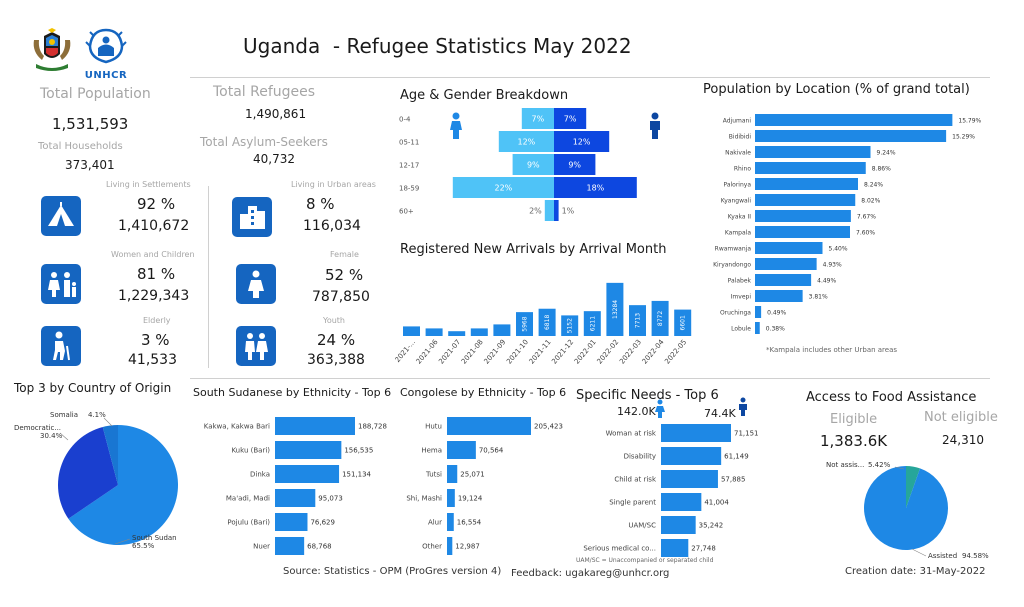 This screenshot has height=607, width=1024. I want to click on mid-divider, so click(590, 378).